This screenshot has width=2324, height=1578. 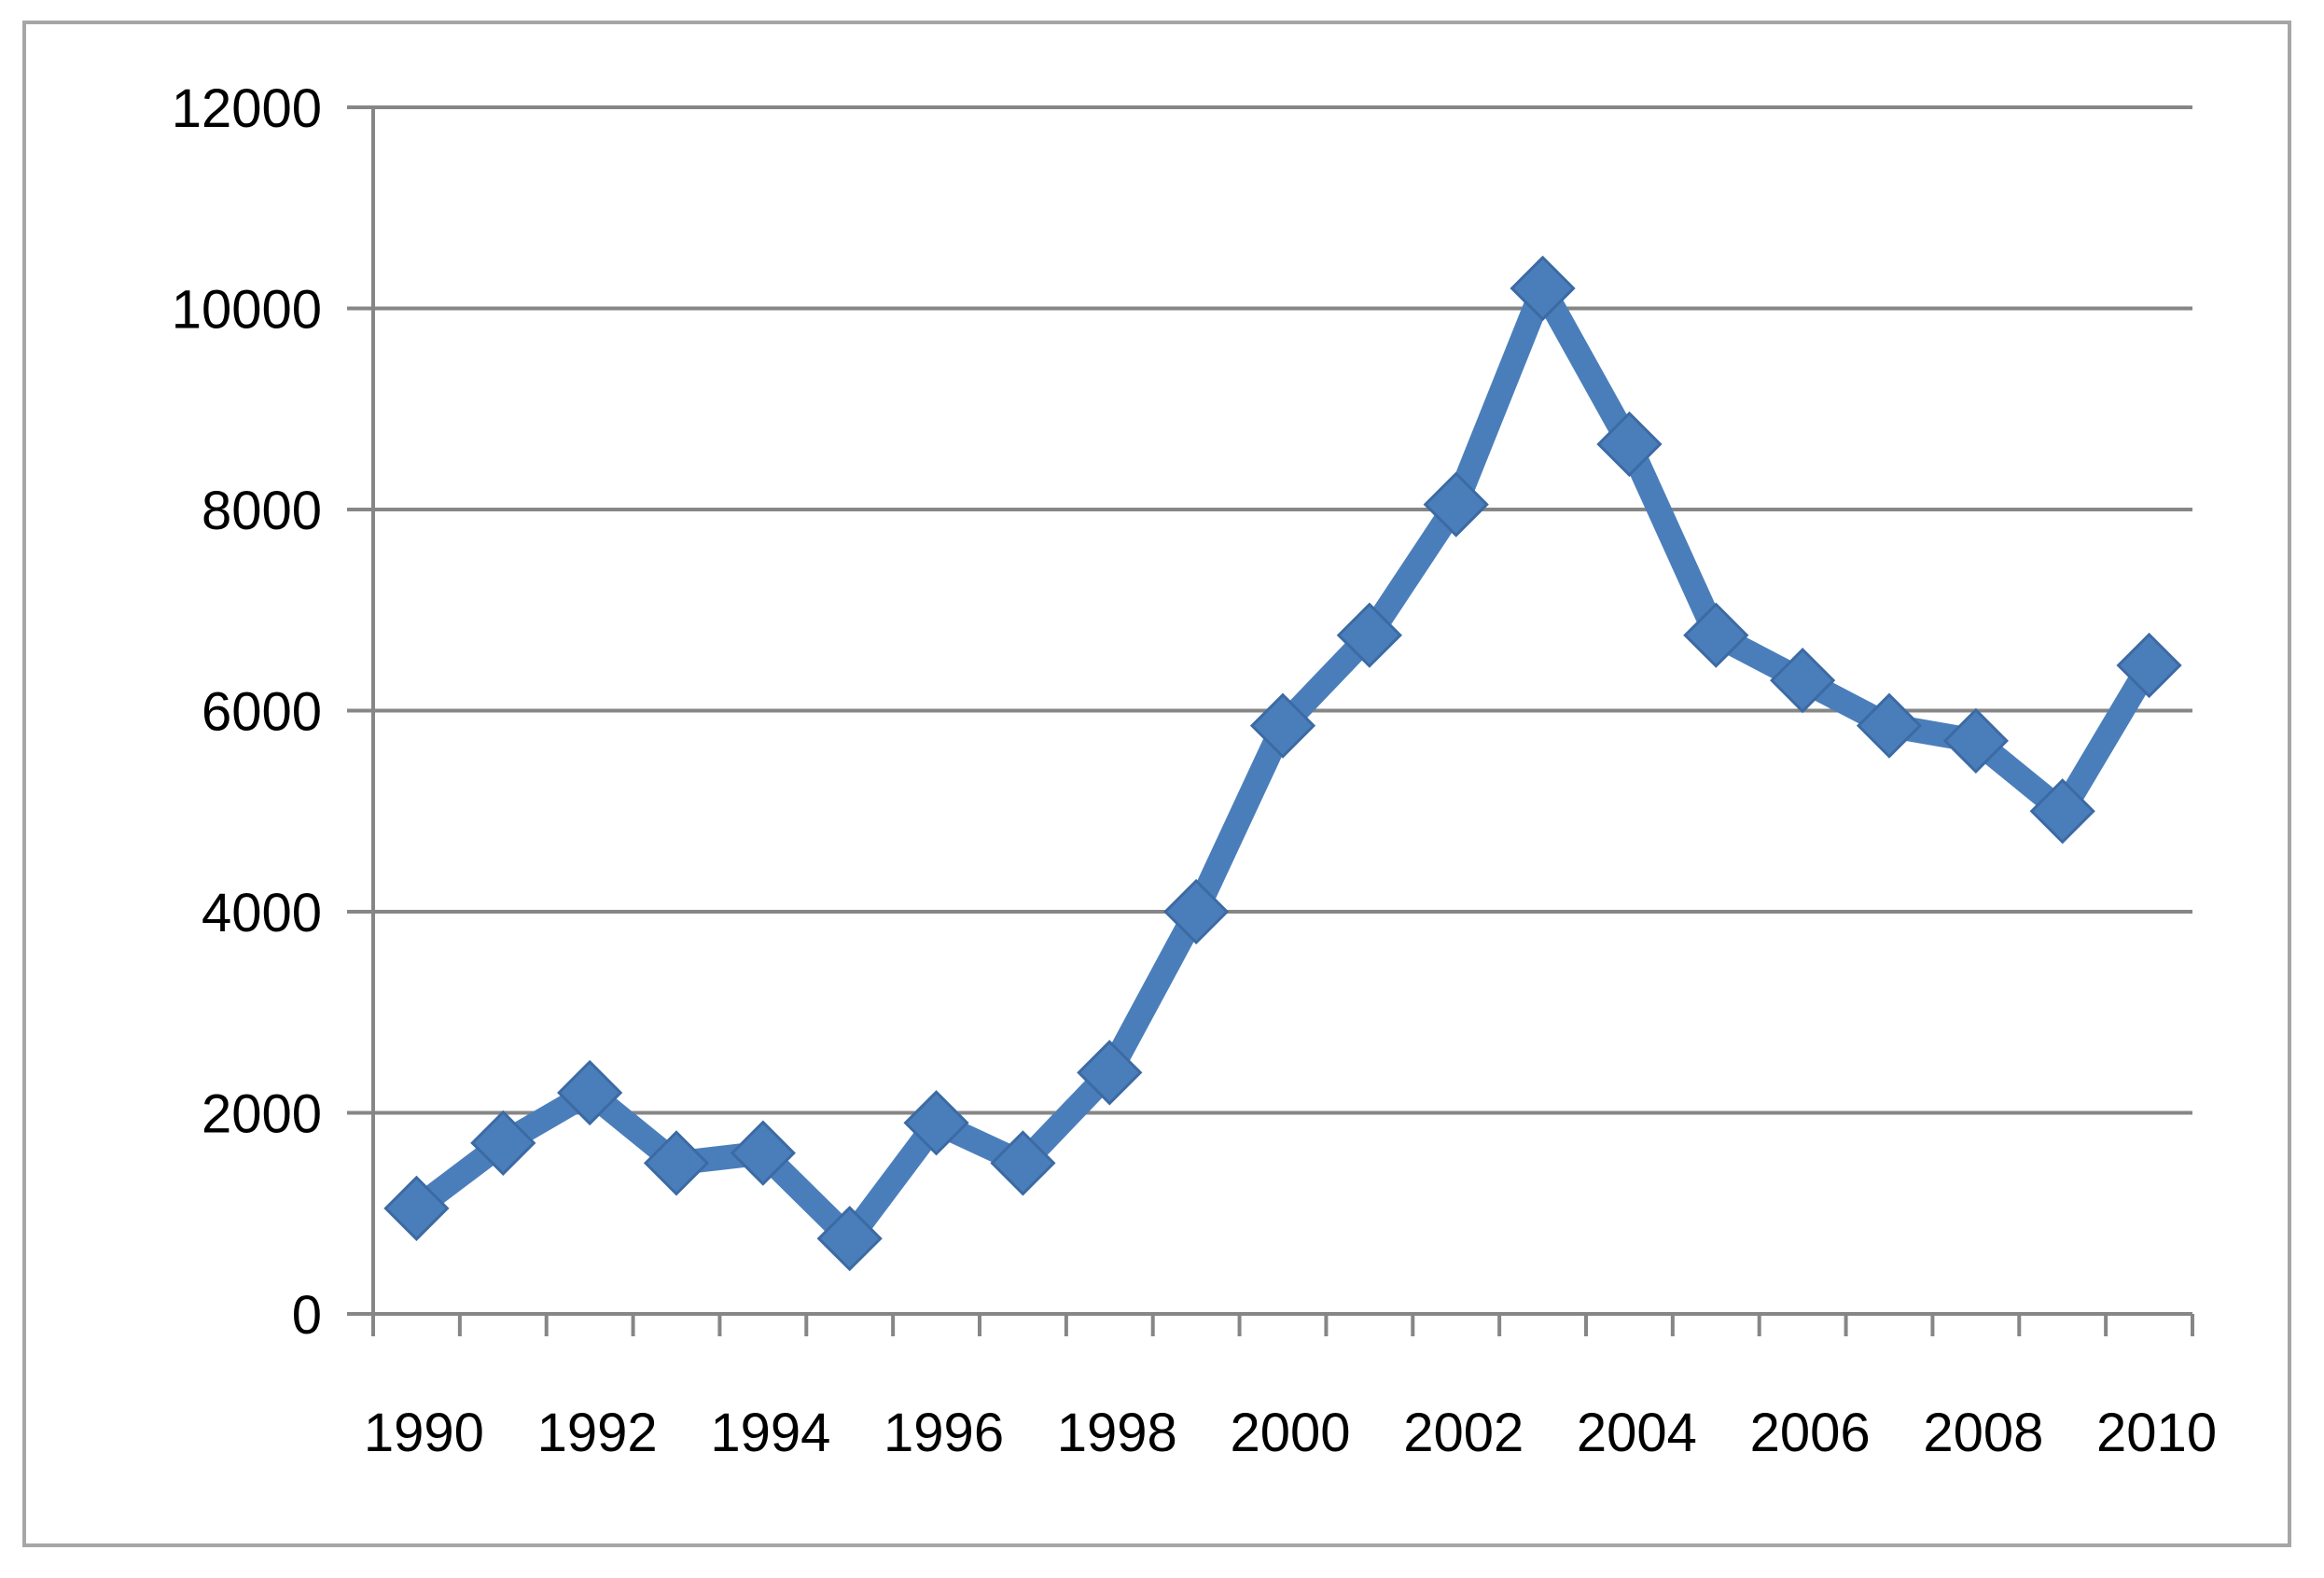 What do you see at coordinates (247, 310) in the screenshot?
I see `y-tick-label: 10000` at bounding box center [247, 310].